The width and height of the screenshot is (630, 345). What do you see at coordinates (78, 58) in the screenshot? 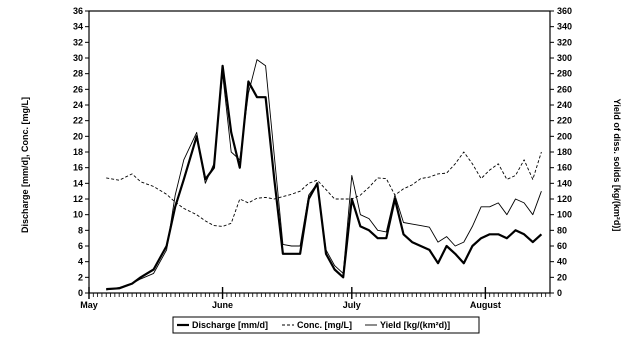
I see `left-tick-label: 30` at bounding box center [78, 58].